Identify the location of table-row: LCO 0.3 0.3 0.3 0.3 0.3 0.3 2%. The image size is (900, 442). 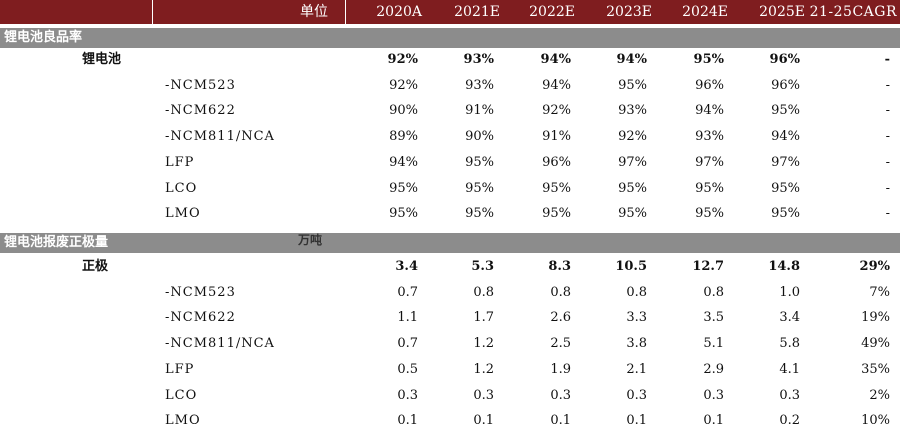
(450, 396).